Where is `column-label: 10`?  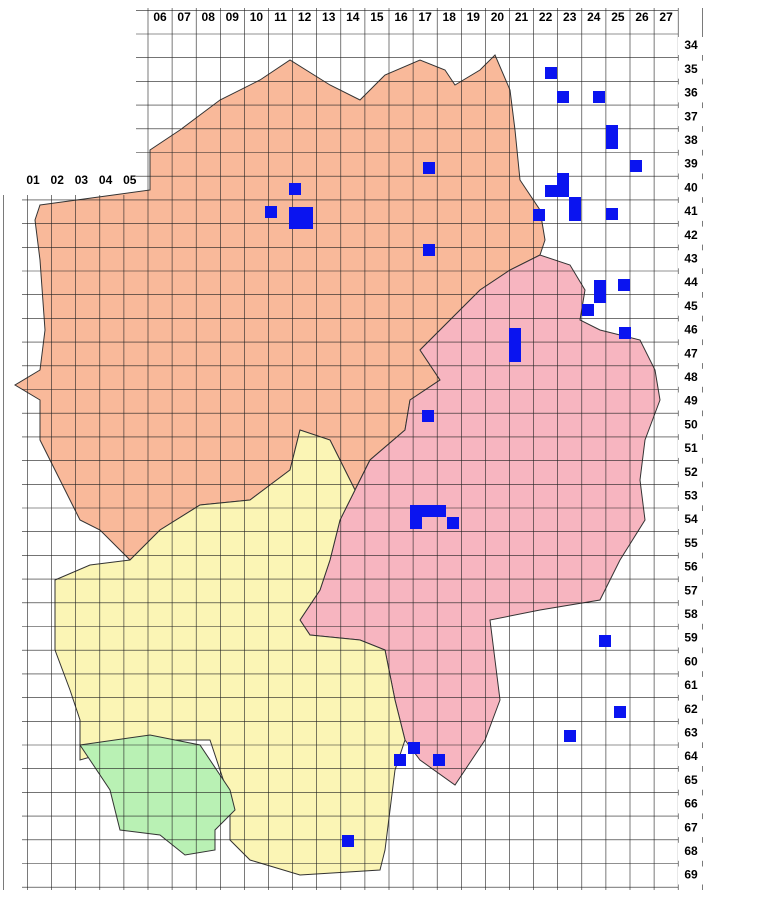 column-label: 10 is located at coordinates (257, 17).